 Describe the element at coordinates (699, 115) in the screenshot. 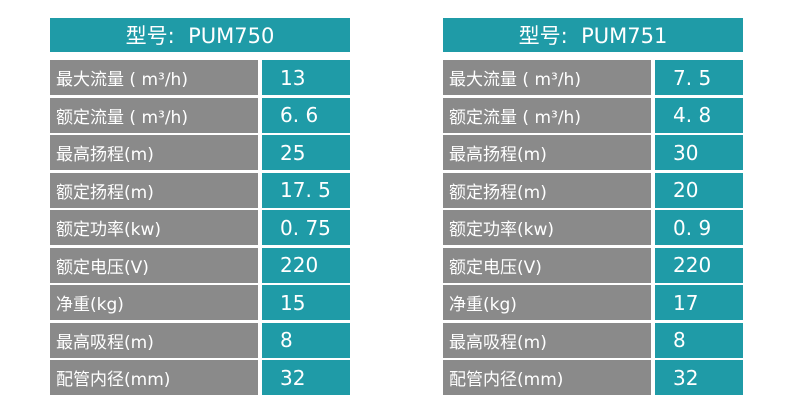

I see `row-value: 4. 8` at that location.